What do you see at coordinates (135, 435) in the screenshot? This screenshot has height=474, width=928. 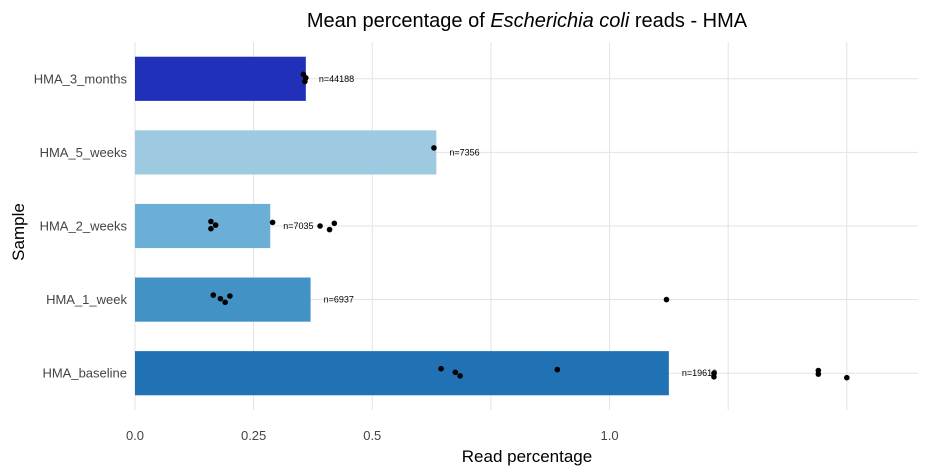 I see `x-tick-label: 0.0` at bounding box center [135, 435].